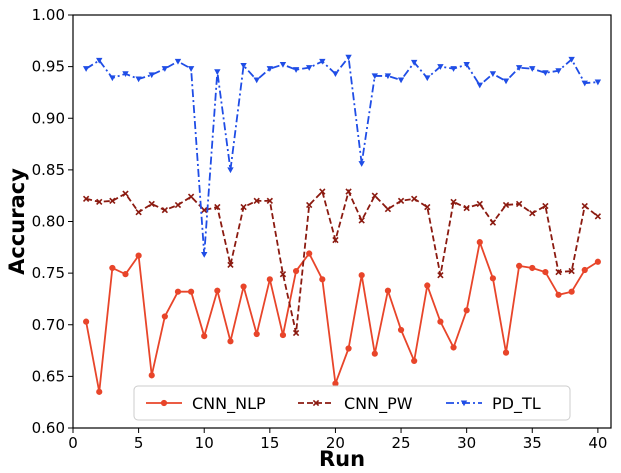 The width and height of the screenshot is (621, 473). I want to click on legend-marker, so click(164, 403).